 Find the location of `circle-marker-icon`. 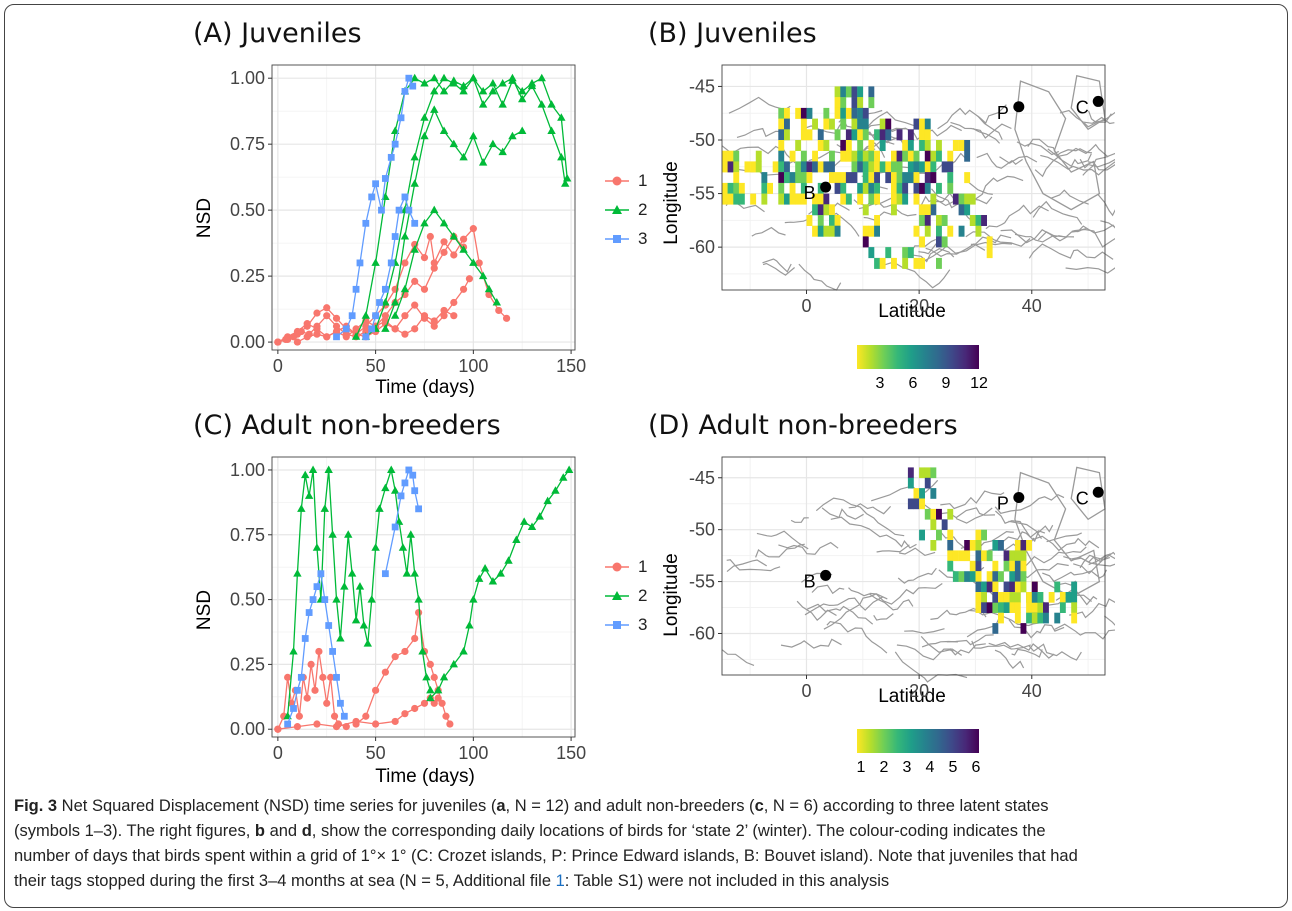

circle-marker-icon is located at coordinates (617, 180).